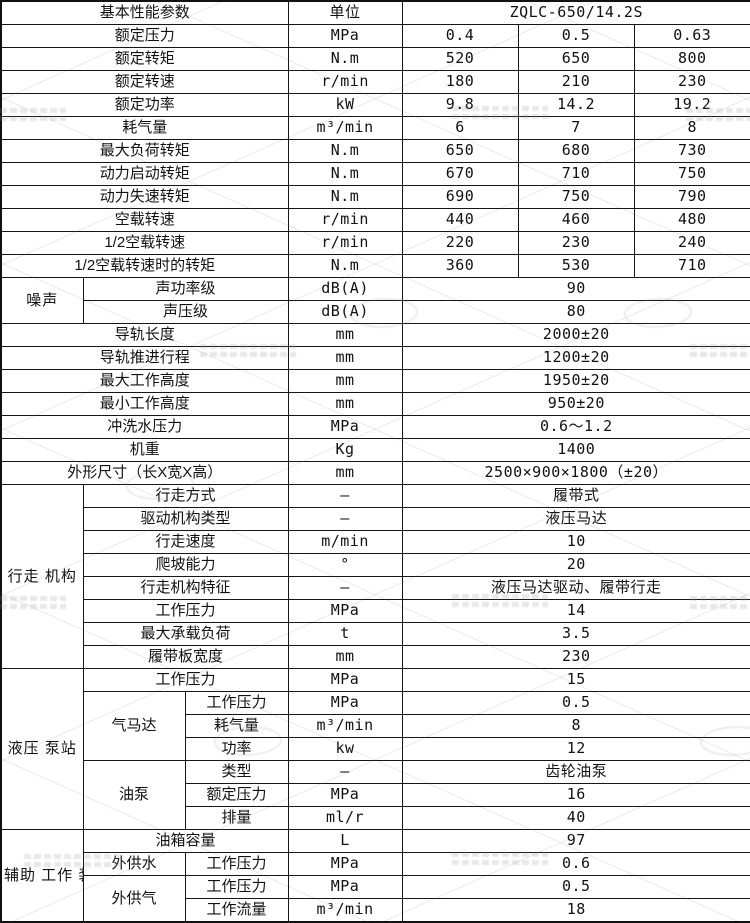 The width and height of the screenshot is (750, 923). Describe the element at coordinates (691, 219) in the screenshot. I see `value-cell: 480` at that location.